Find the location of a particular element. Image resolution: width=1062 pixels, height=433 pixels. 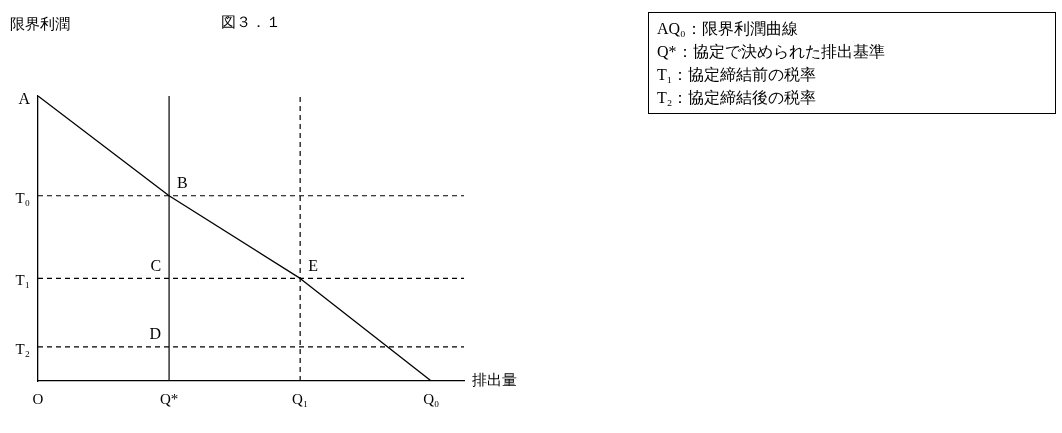

annotation: C is located at coordinates (156, 265).